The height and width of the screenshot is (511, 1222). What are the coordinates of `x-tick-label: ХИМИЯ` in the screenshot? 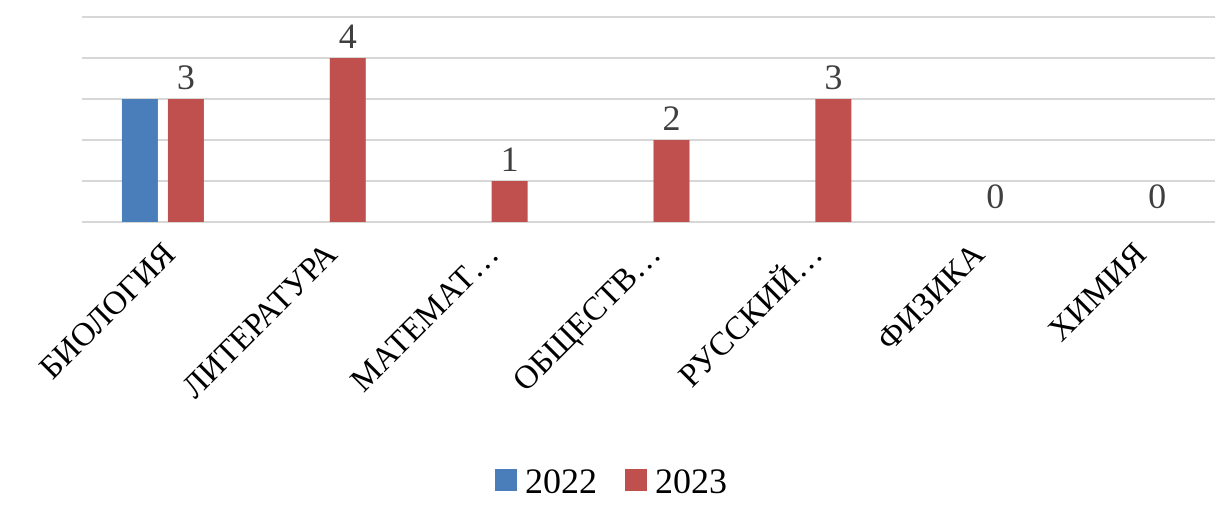 It's located at (1097, 292).